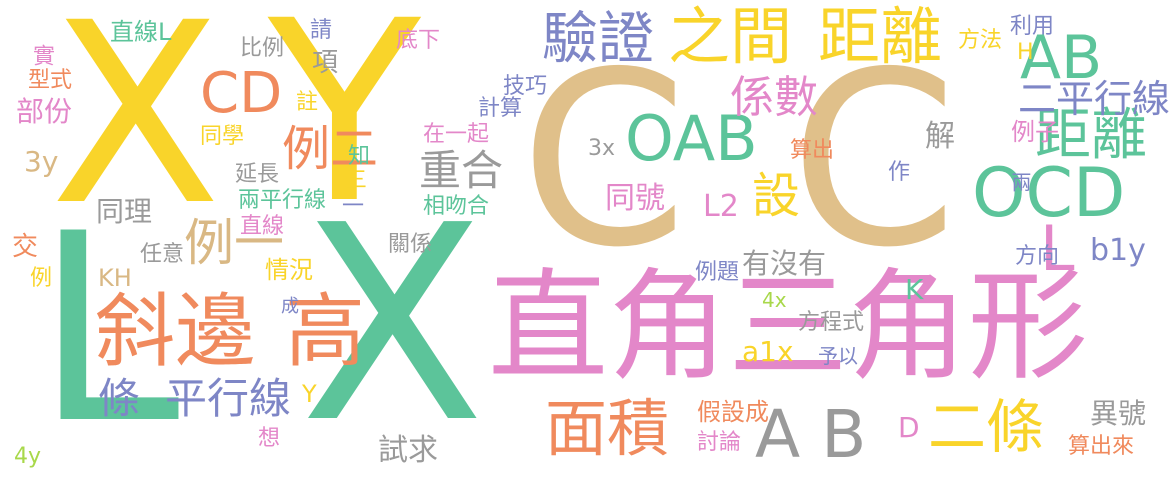 The image size is (1175, 482). I want to click on word-direction: 方向, so click(1037, 256).